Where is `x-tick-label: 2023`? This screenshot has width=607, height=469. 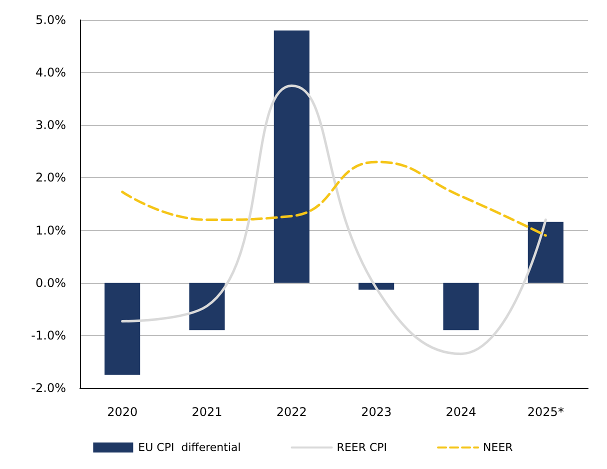 x-tick-label: 2023 is located at coordinates (376, 412).